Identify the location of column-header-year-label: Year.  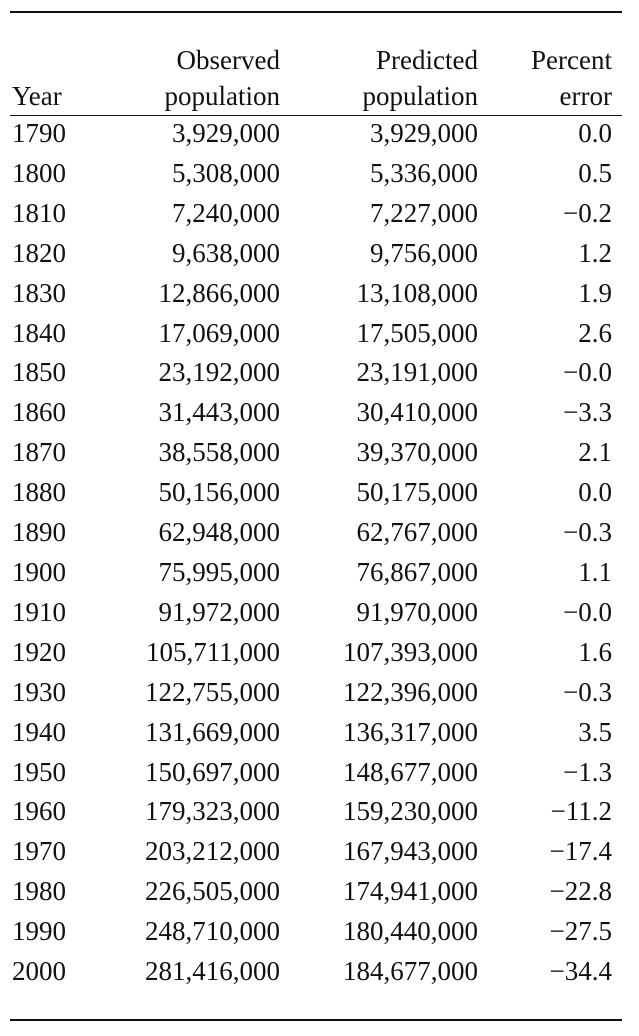
(37, 96).